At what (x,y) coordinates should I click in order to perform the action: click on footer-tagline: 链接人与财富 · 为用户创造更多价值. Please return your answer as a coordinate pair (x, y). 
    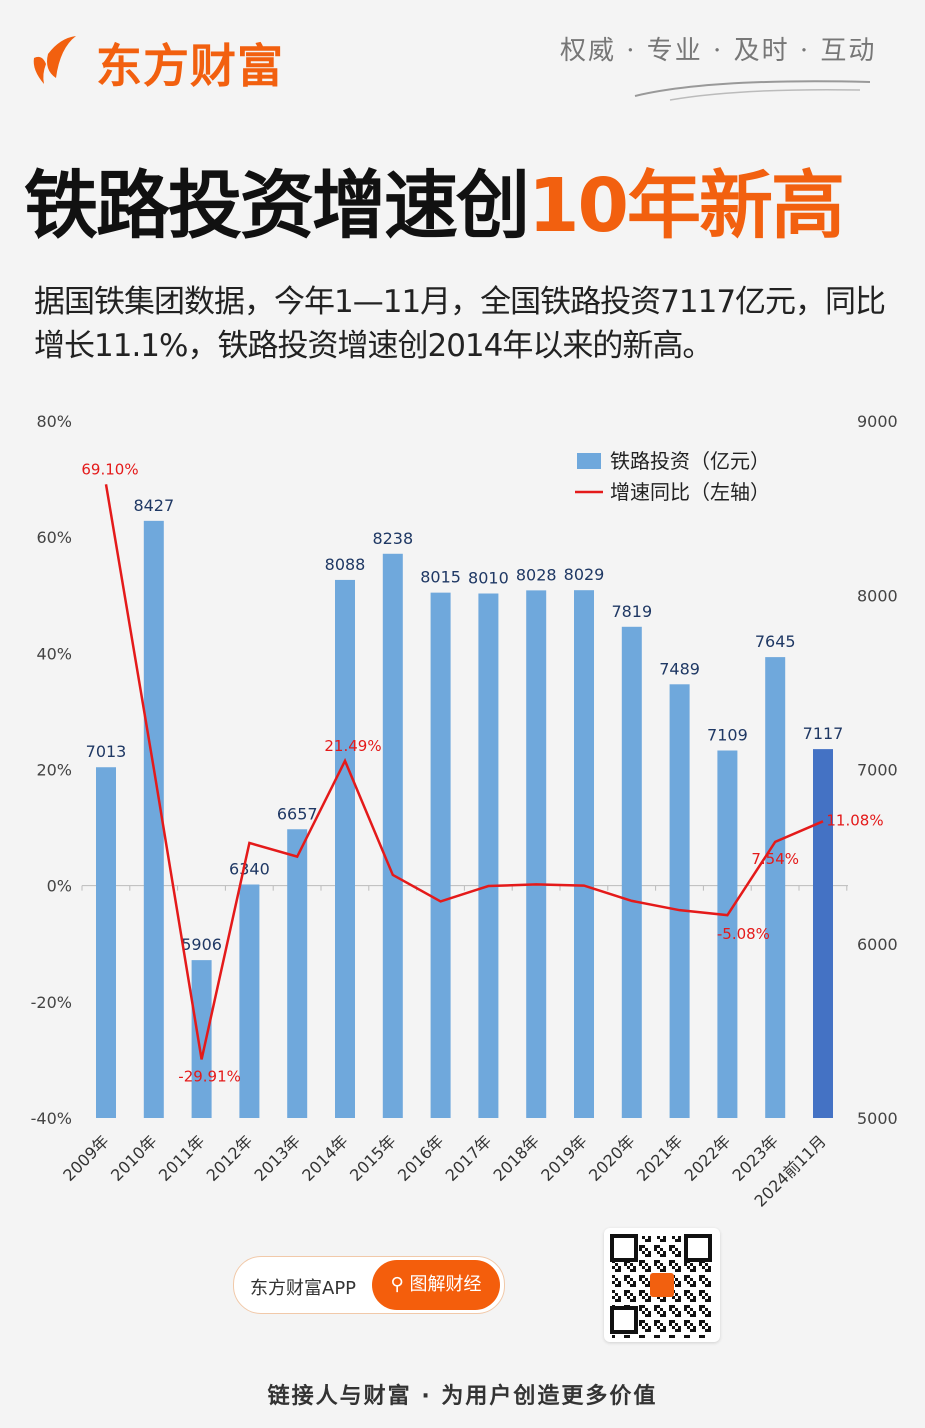
    Looking at the image, I should click on (462, 1396).